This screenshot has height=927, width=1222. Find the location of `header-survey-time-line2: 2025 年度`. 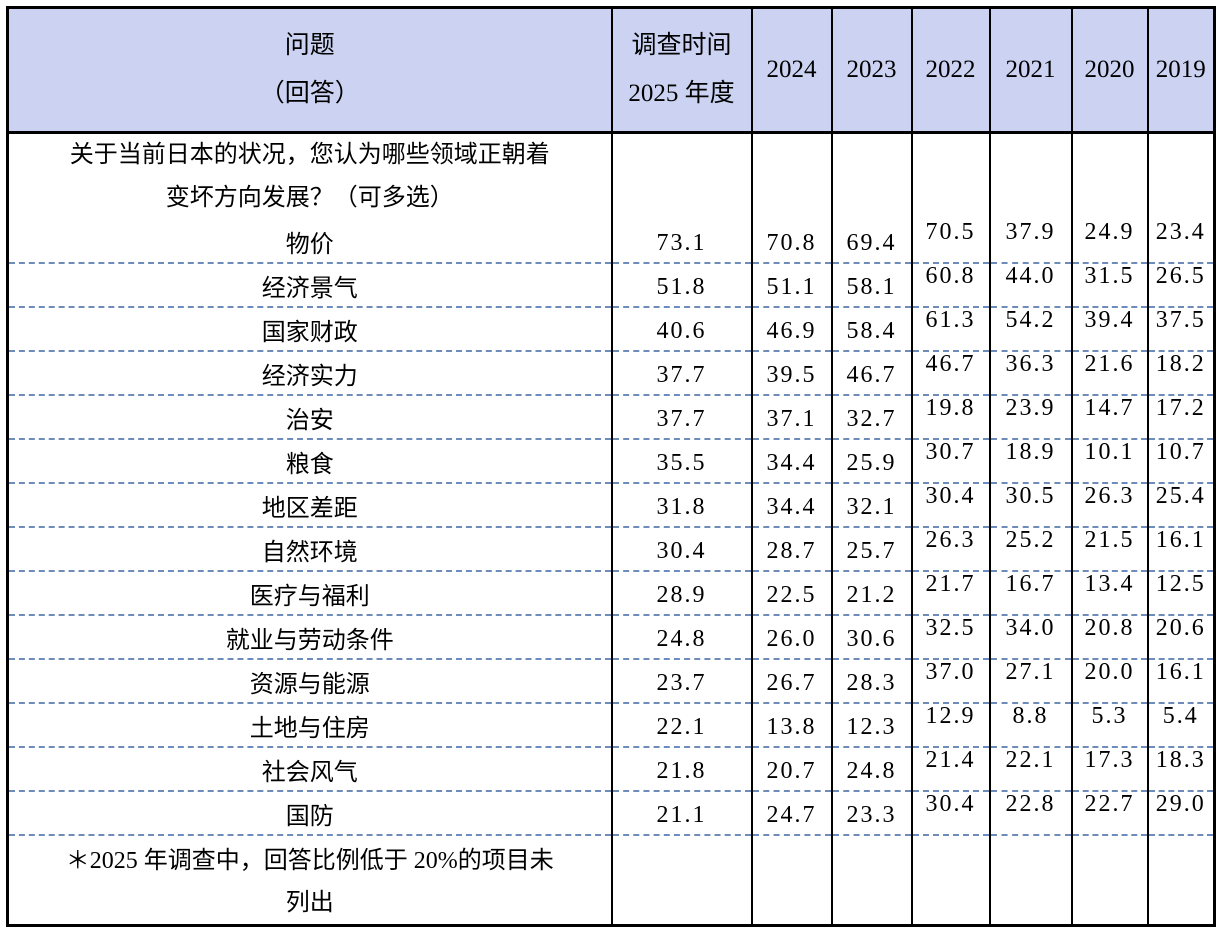

header-survey-time-line2: 2025 年度 is located at coordinates (681, 93).